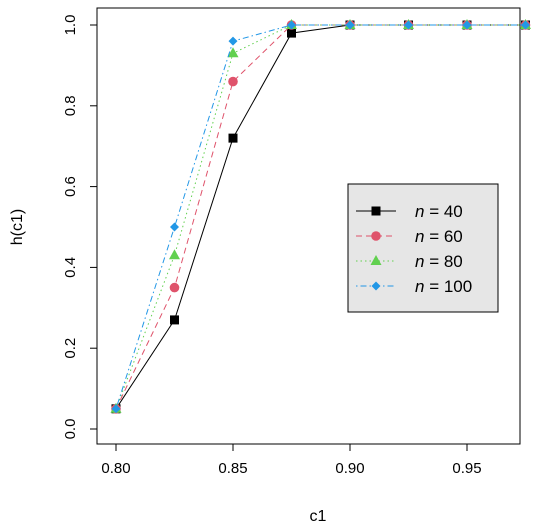 The width and height of the screenshot is (550, 529). Describe the element at coordinates (115, 468) in the screenshot. I see `x-tick-label: 0.80` at that location.